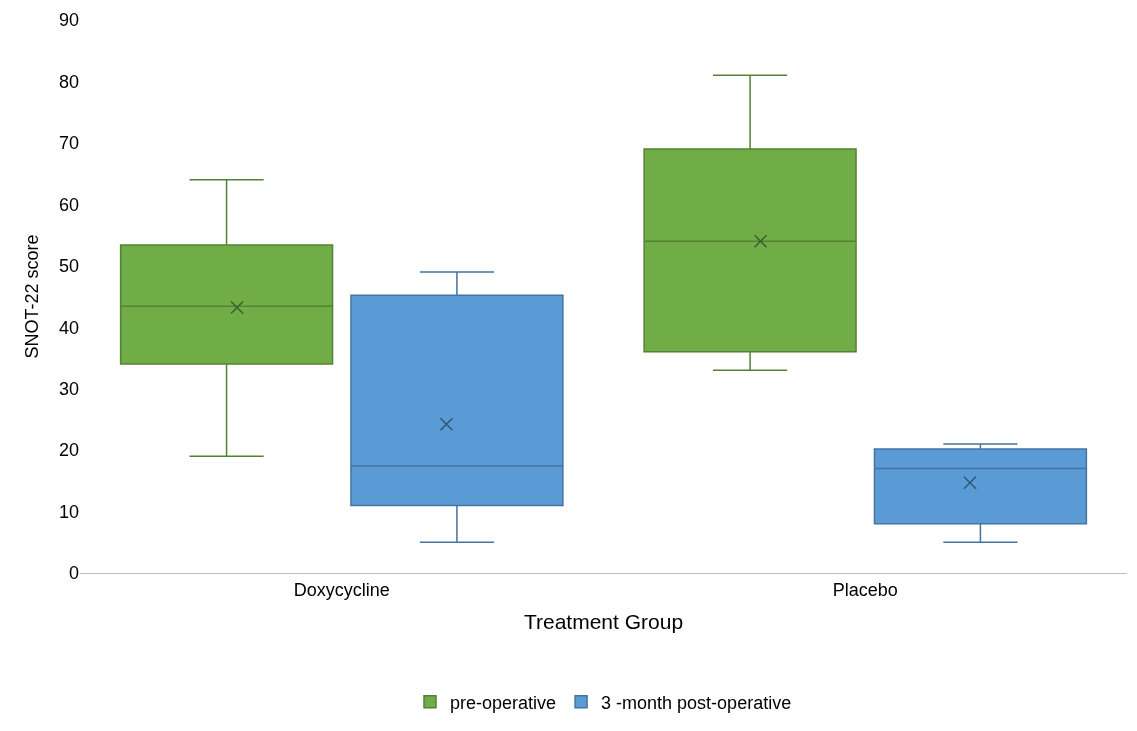  Describe the element at coordinates (503, 702) in the screenshot. I see `legend-label: pre-operative` at that location.